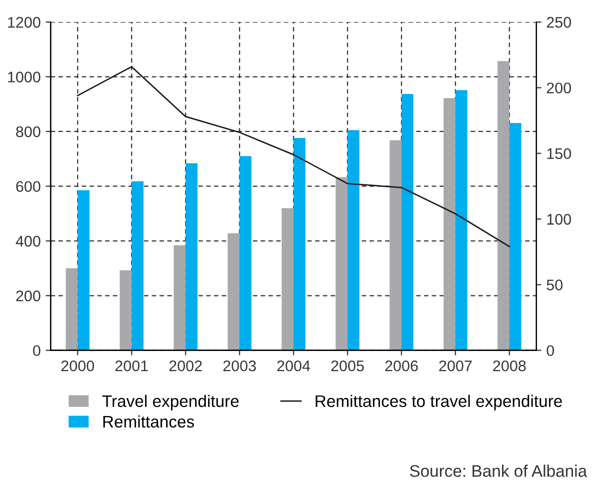 Image resolution: width=596 pixels, height=490 pixels. What do you see at coordinates (499, 470) in the screenshot?
I see `source-note: Source: Bank of Albania` at bounding box center [499, 470].